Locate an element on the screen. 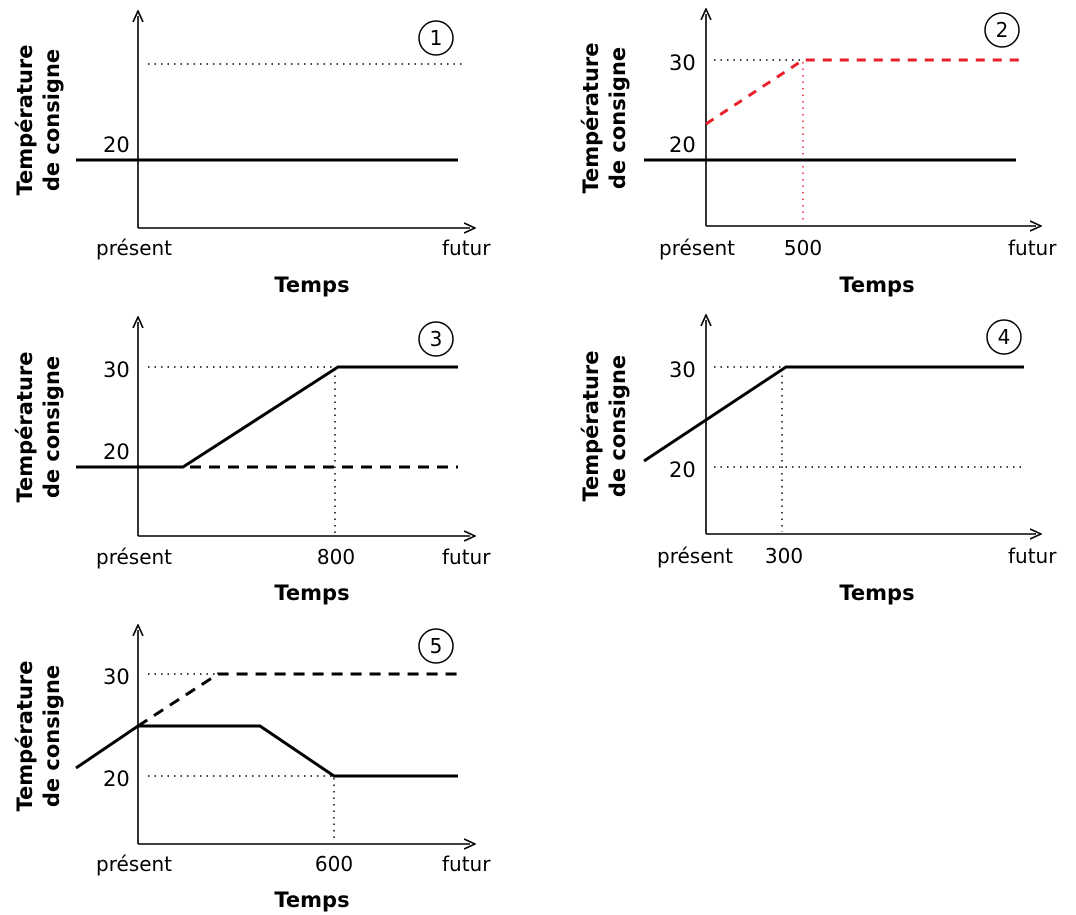  x-tick-600: 600 is located at coordinates (334, 864).